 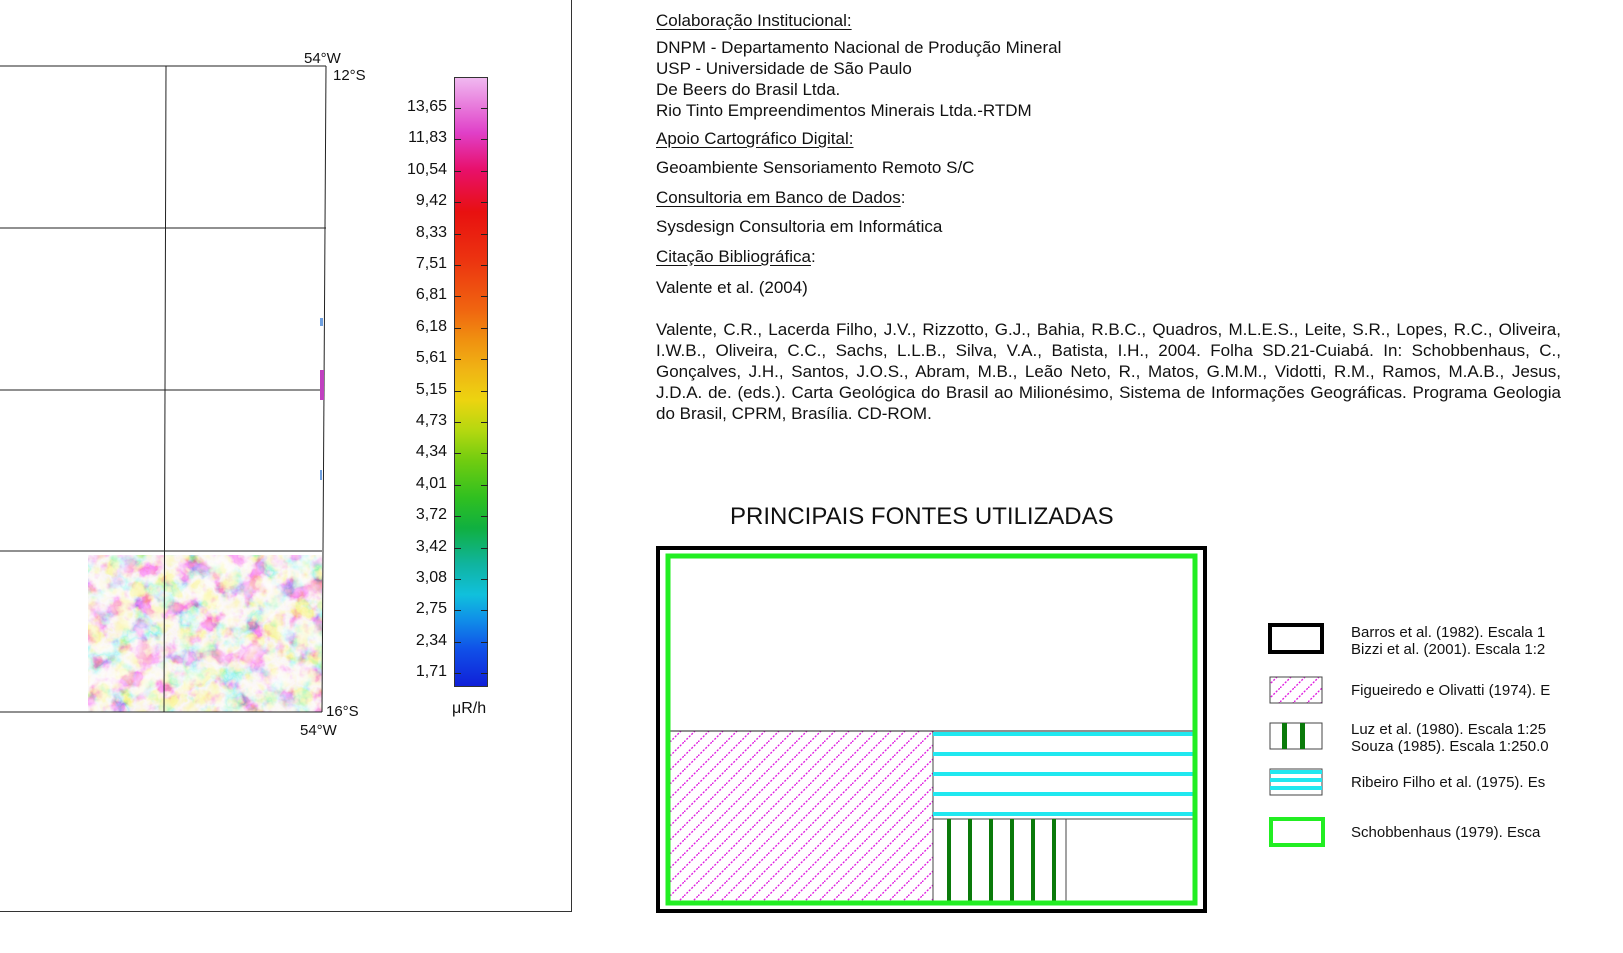 I want to click on colab-heading: Colaboração Institucional:, so click(x=754, y=21).